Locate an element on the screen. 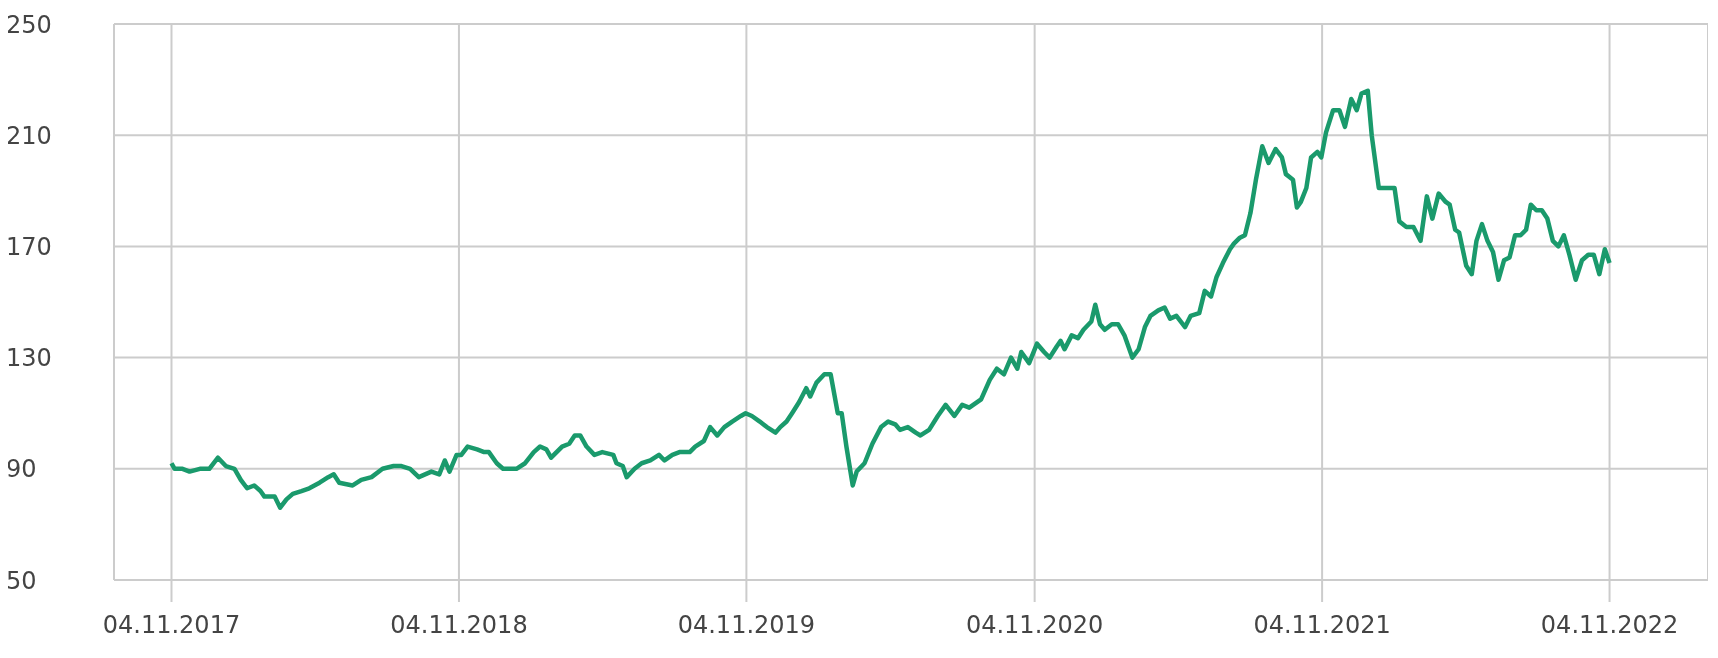  y-tick-label: 210 is located at coordinates (29, 135).